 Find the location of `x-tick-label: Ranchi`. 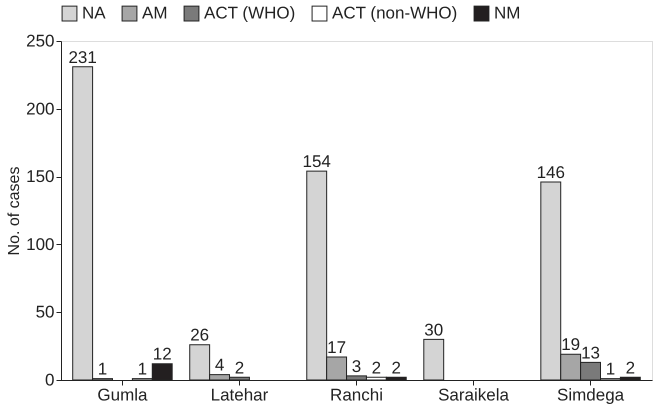

x-tick-label: Ranchi is located at coordinates (356, 395).